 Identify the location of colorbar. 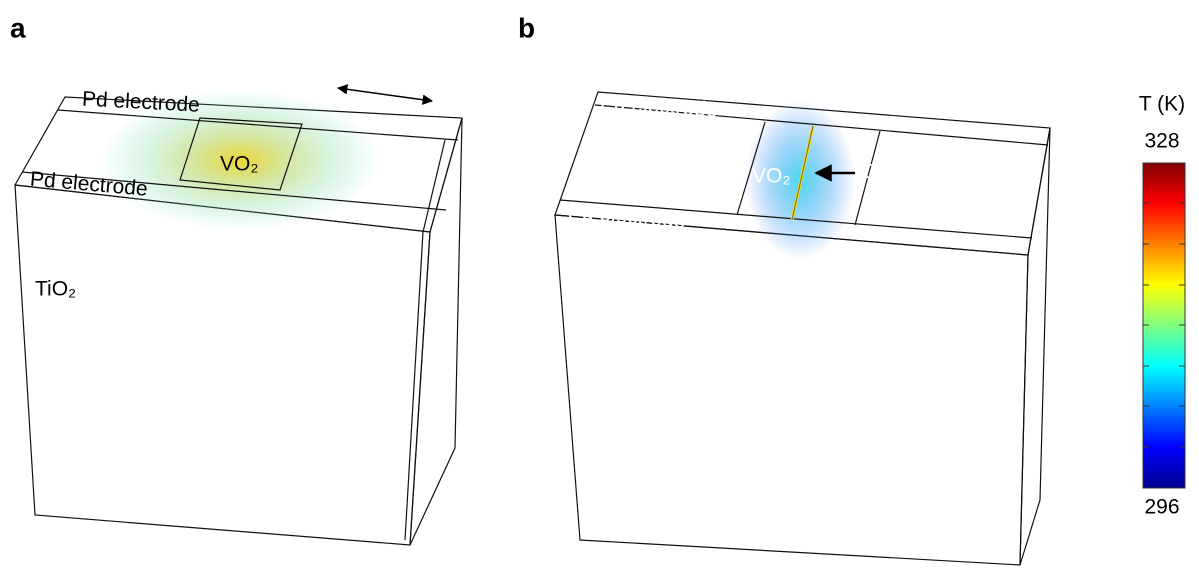
(1164, 325).